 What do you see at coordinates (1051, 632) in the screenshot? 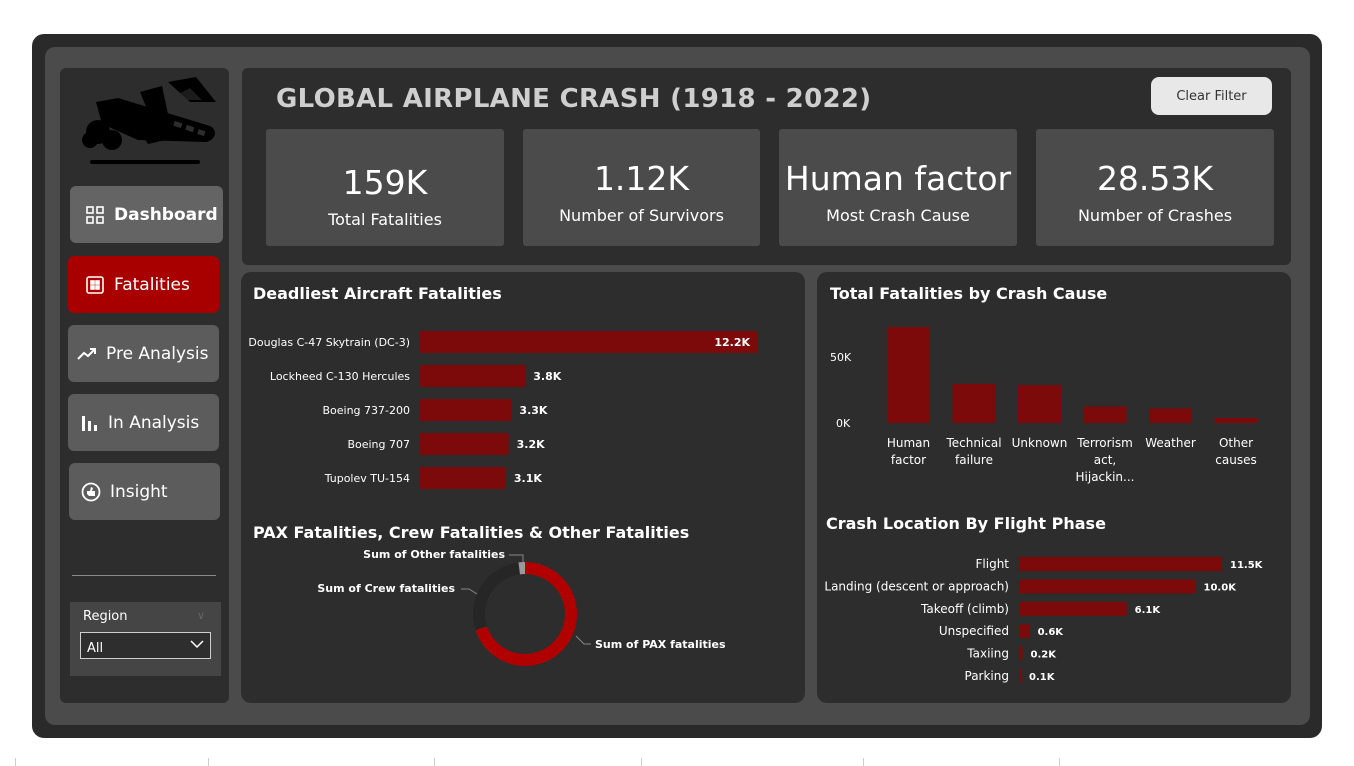
I see `data-label: 0.6K` at bounding box center [1051, 632].